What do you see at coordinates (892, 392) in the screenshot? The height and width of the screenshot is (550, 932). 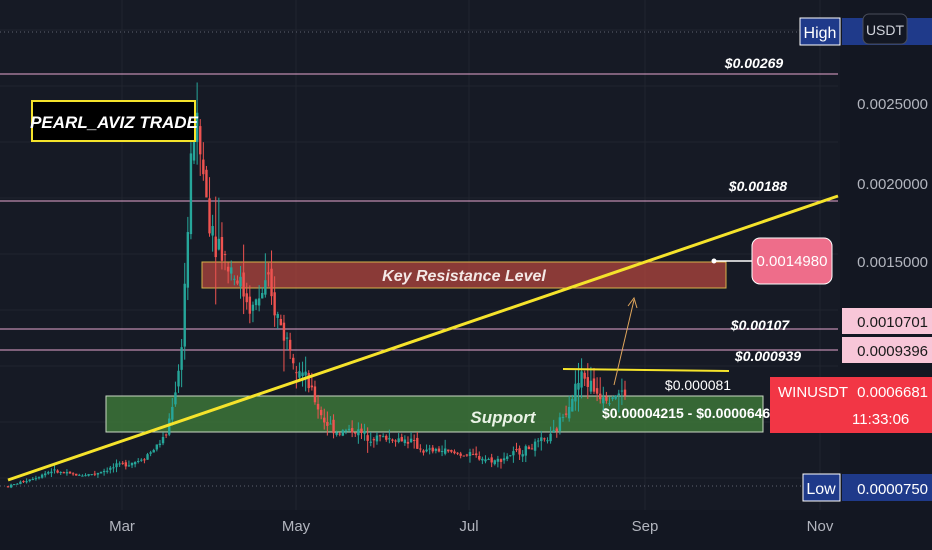 I see `last-price-value: 0.0006681` at bounding box center [892, 392].